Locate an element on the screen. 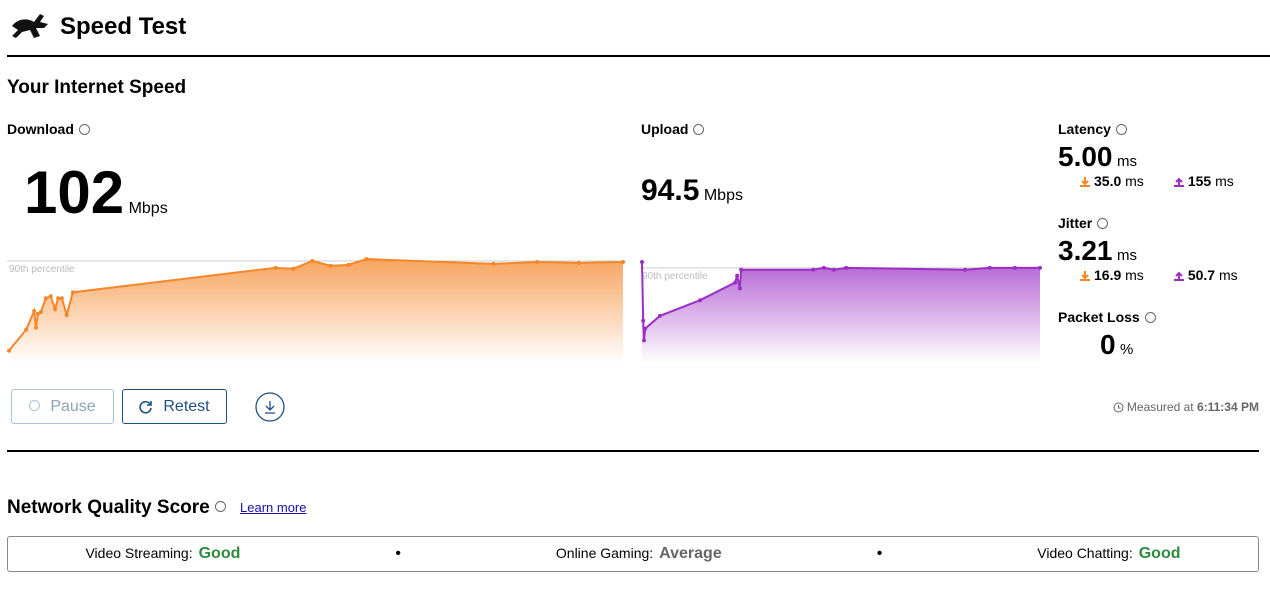 Image resolution: width=1270 pixels, height=595 pixels. label: Measured at is located at coordinates (1160, 407).